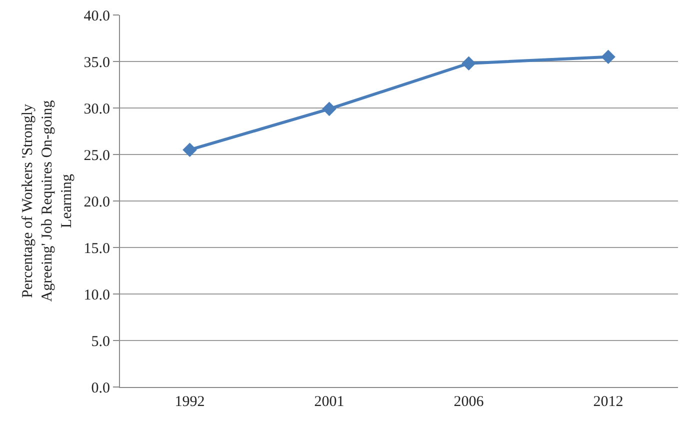 The image size is (683, 432). I want to click on y-tick-label: 20.0, so click(97, 202).